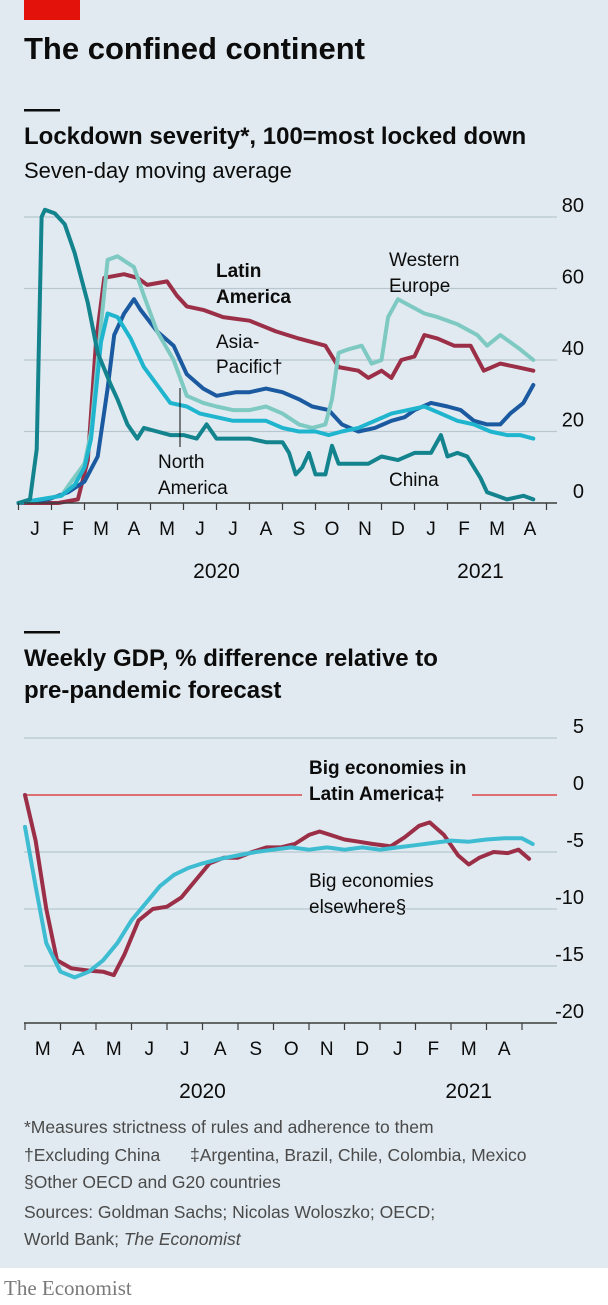 This screenshot has width=608, height=1305. Describe the element at coordinates (578, 727) in the screenshot. I see `y-tick-label: 5` at that location.